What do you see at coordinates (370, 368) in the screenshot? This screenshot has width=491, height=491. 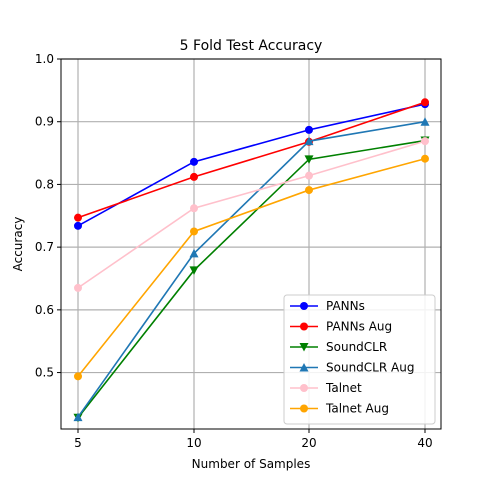 I see `legend-label: SoundCLR Aug` at bounding box center [370, 368].